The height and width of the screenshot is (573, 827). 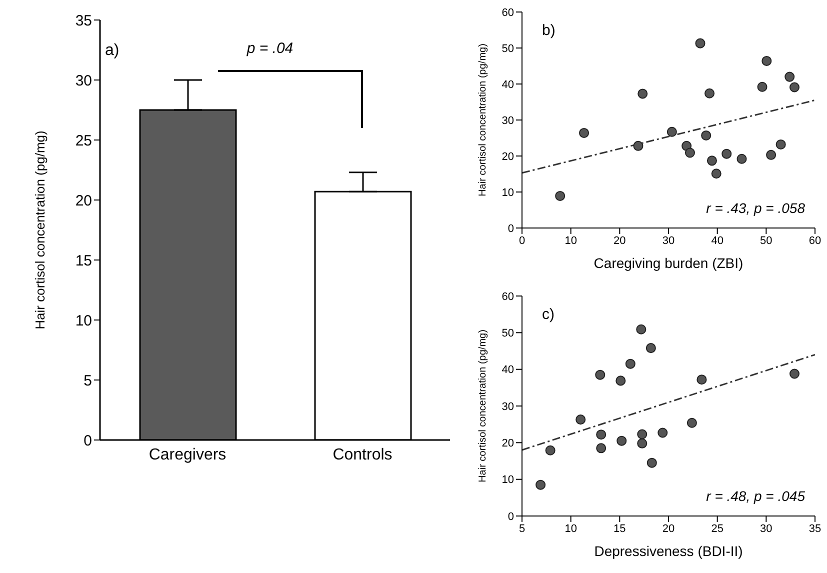 I want to click on y-tick-label: 5, so click(x=88, y=381).